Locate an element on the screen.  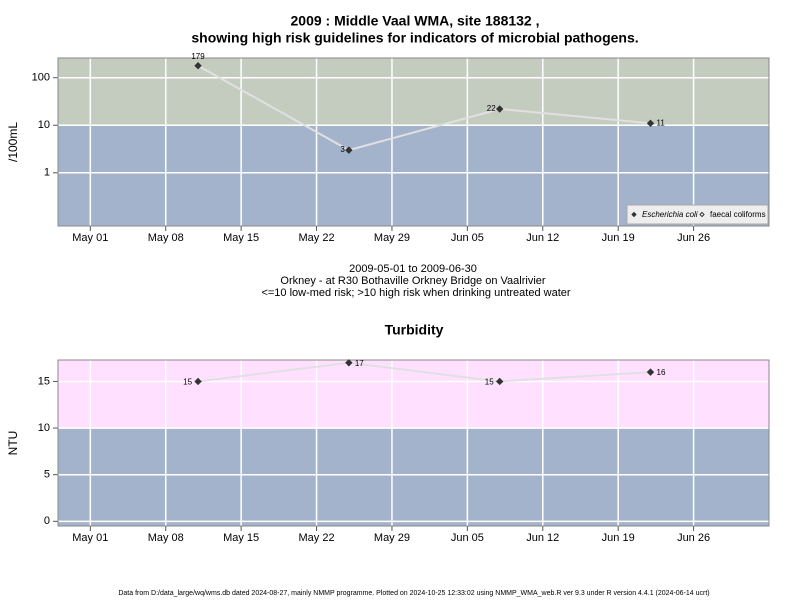
legend-label: faecal coliforms is located at coordinates (738, 214).